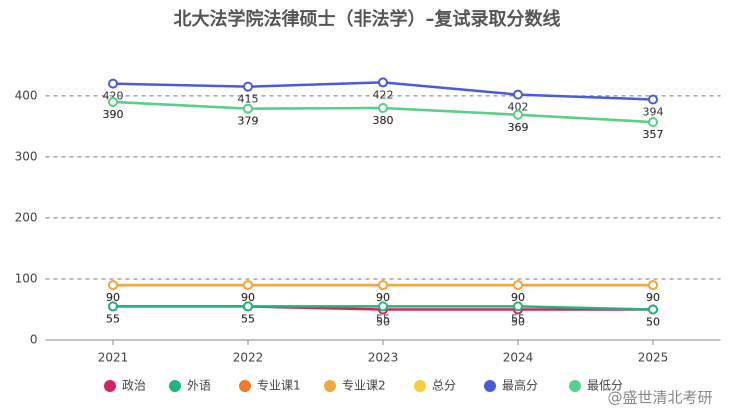  Describe the element at coordinates (653, 111) in the screenshot. I see `data-label: 394` at that location.